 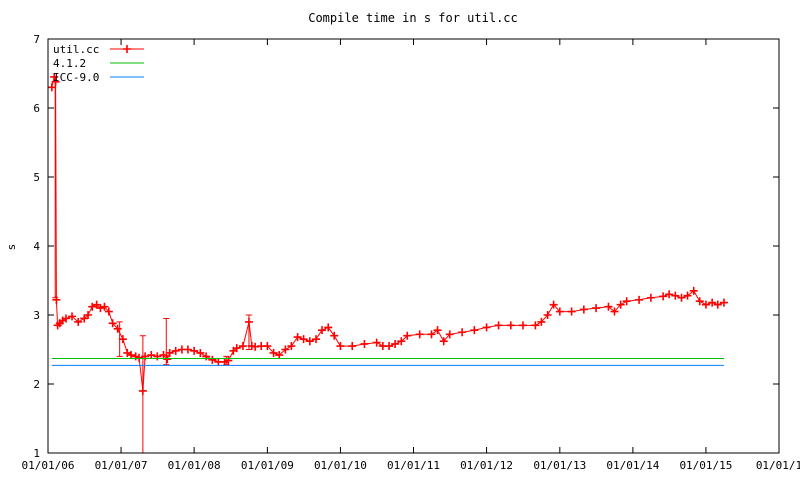 I want to click on x-tick-label: 01/01/1, so click(x=778, y=465).